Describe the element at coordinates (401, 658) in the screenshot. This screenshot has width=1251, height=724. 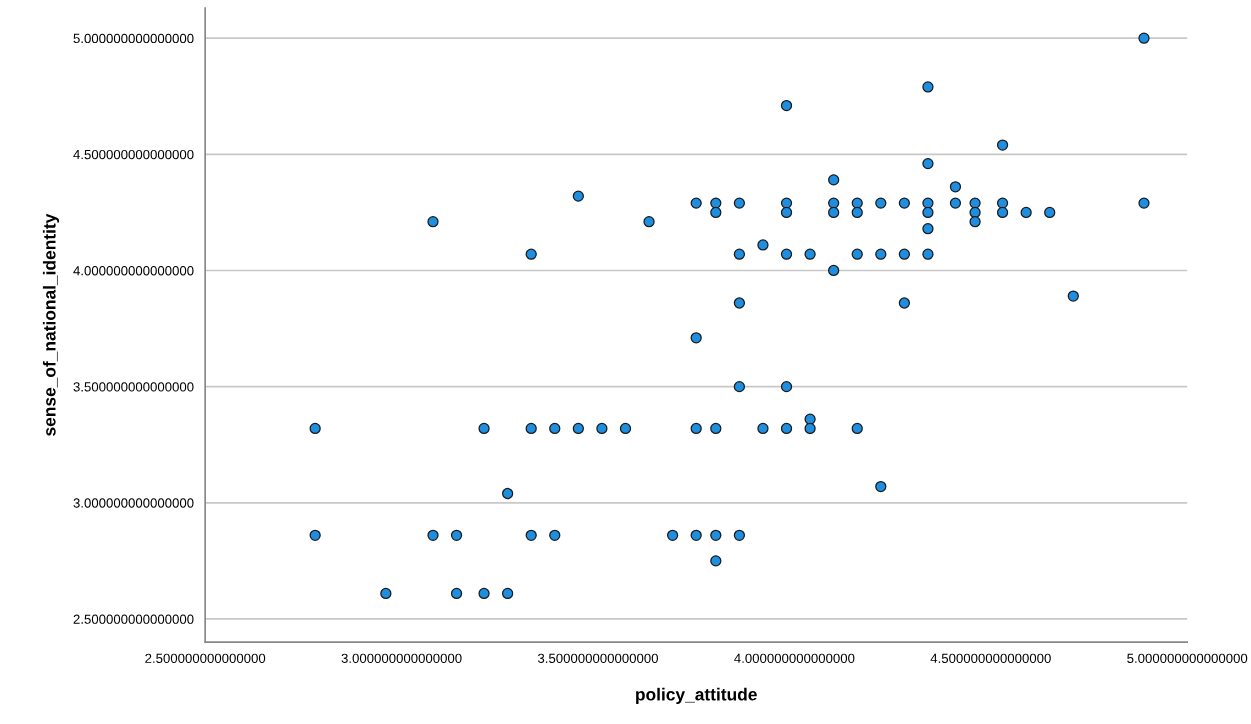
I see `x-tick-label: 3.000000000000000` at that location.